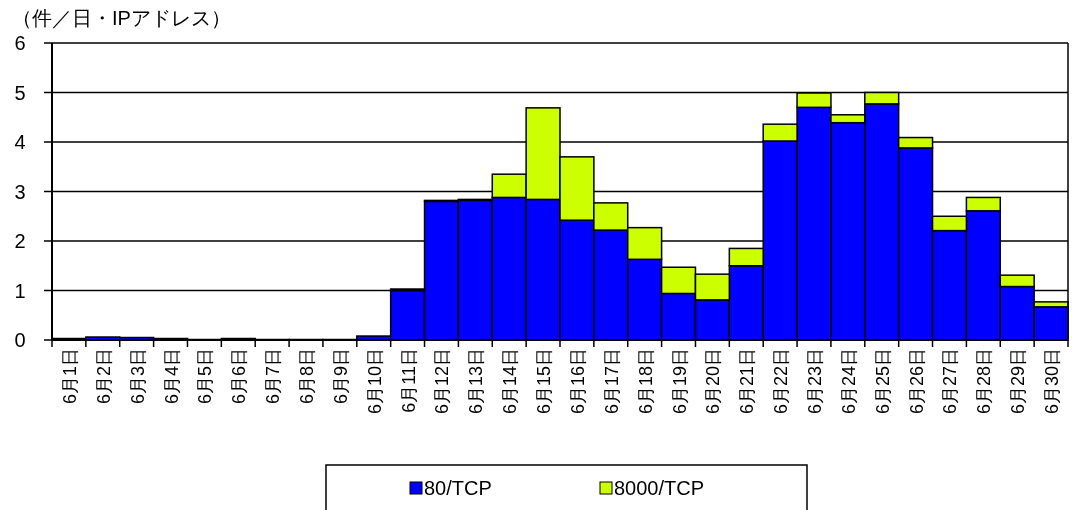 The width and height of the screenshot is (1073, 510). Describe the element at coordinates (442, 381) in the screenshot. I see `x-tick-label: 6月12日` at that location.